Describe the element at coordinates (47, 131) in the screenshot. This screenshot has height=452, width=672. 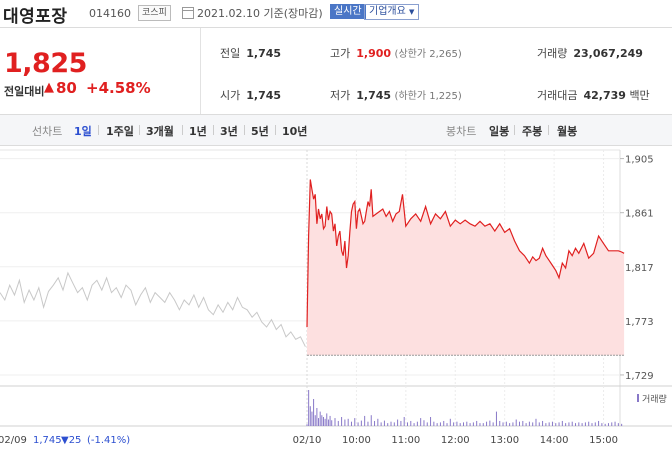
I see `line-chart-label: 선차트` at that location.